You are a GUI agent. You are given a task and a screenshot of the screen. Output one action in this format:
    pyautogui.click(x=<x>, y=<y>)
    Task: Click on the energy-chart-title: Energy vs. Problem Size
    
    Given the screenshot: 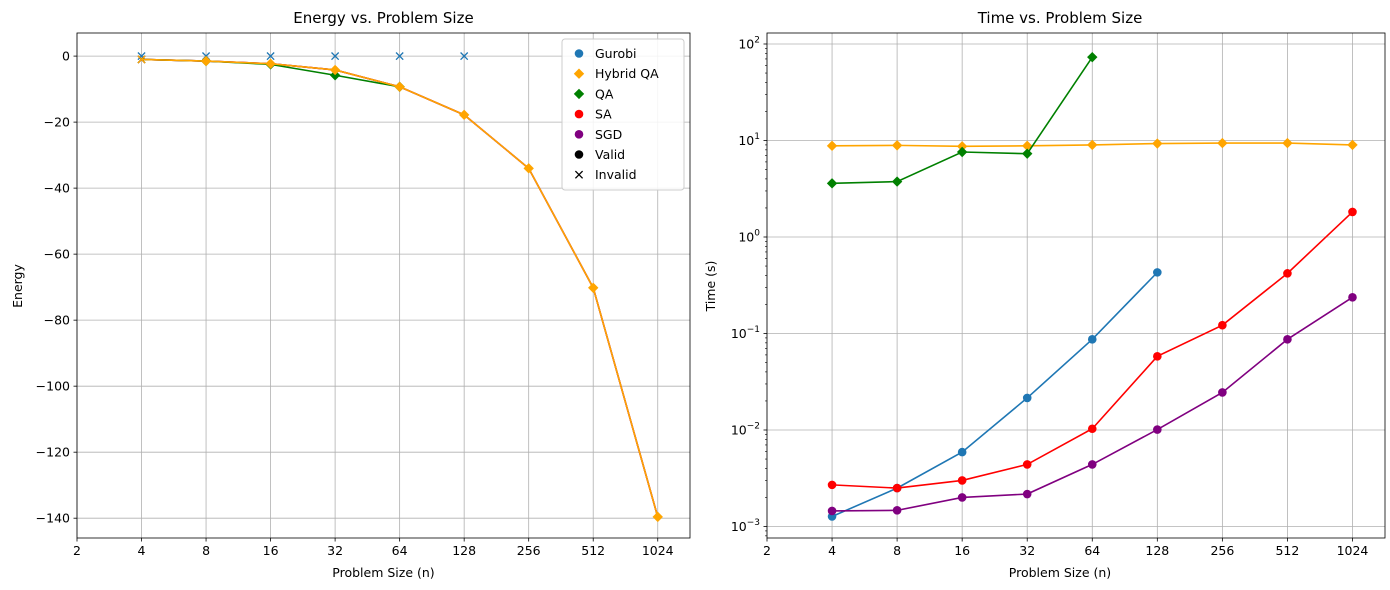 What is the action you would take?
    pyautogui.click(x=383, y=18)
    